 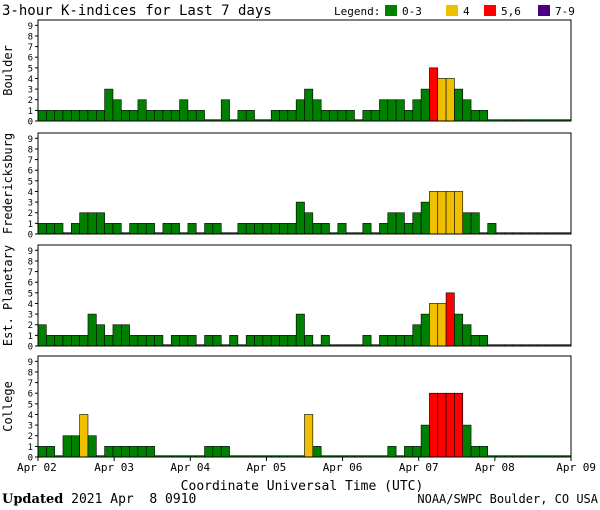 What do you see at coordinates (8, 406) in the screenshot?
I see `panel-label: College` at bounding box center [8, 406].